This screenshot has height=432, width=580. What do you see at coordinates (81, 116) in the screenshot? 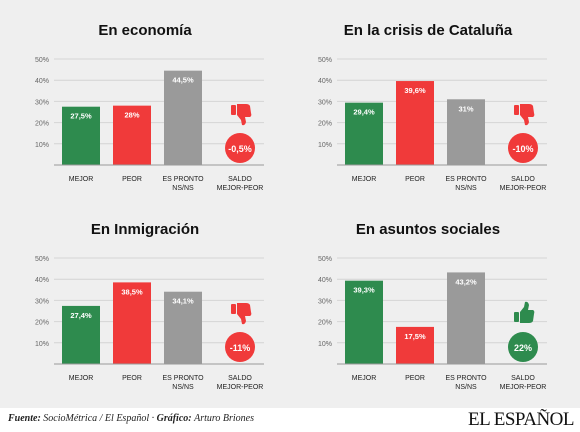
I see `bar-value-label: 27,5%` at bounding box center [81, 116].